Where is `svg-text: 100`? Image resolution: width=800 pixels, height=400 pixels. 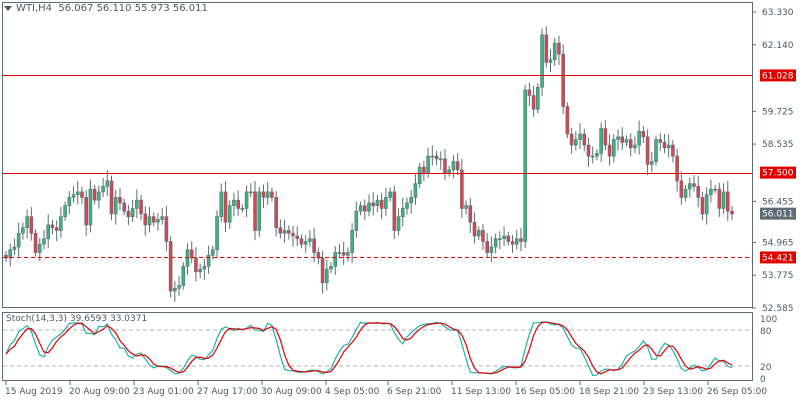 svg-text: 100 is located at coordinates (768, 320).